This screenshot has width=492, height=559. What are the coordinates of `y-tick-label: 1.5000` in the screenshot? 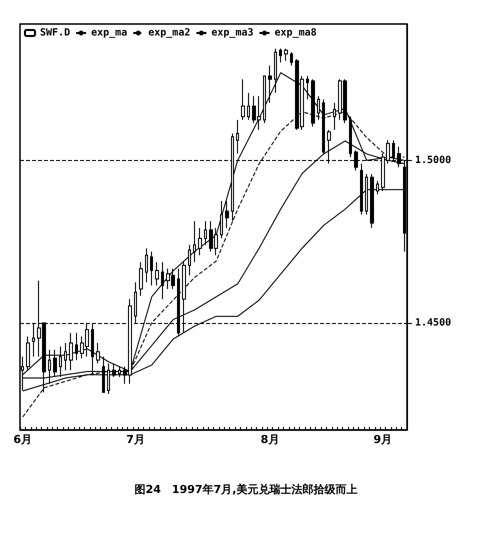 It's located at (433, 160).